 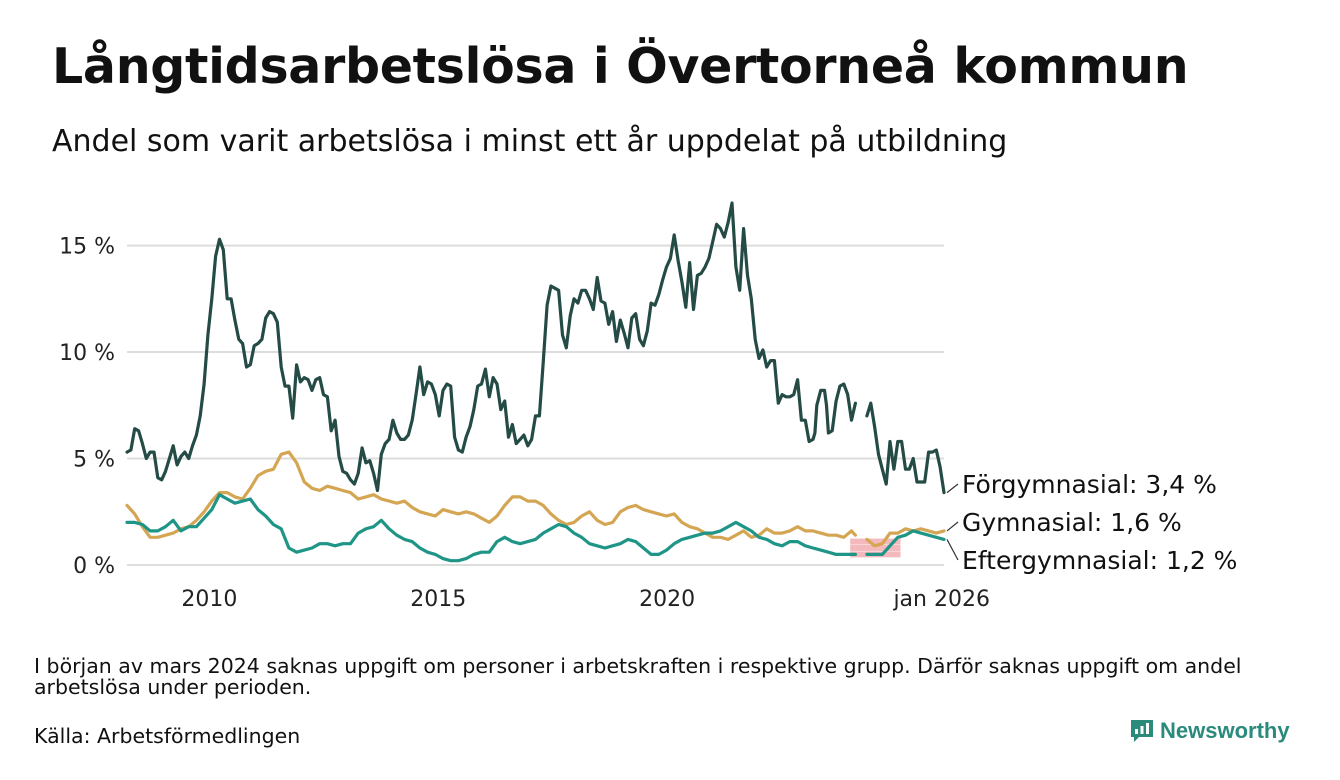 I want to click on end-label-eftergymnasial: Eftergymnasial: 1,2 %, so click(x=1099, y=560).